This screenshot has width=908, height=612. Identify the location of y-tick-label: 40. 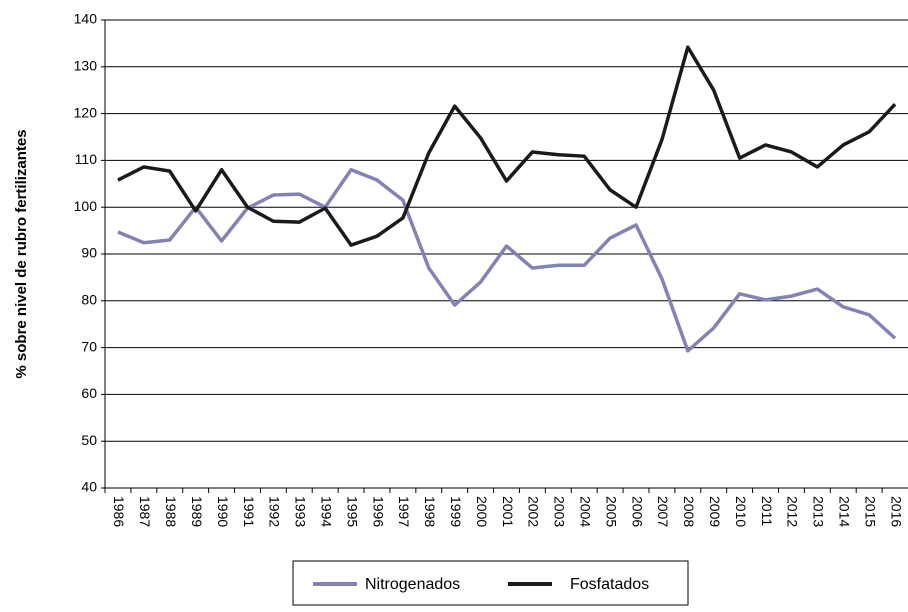
(89, 487).